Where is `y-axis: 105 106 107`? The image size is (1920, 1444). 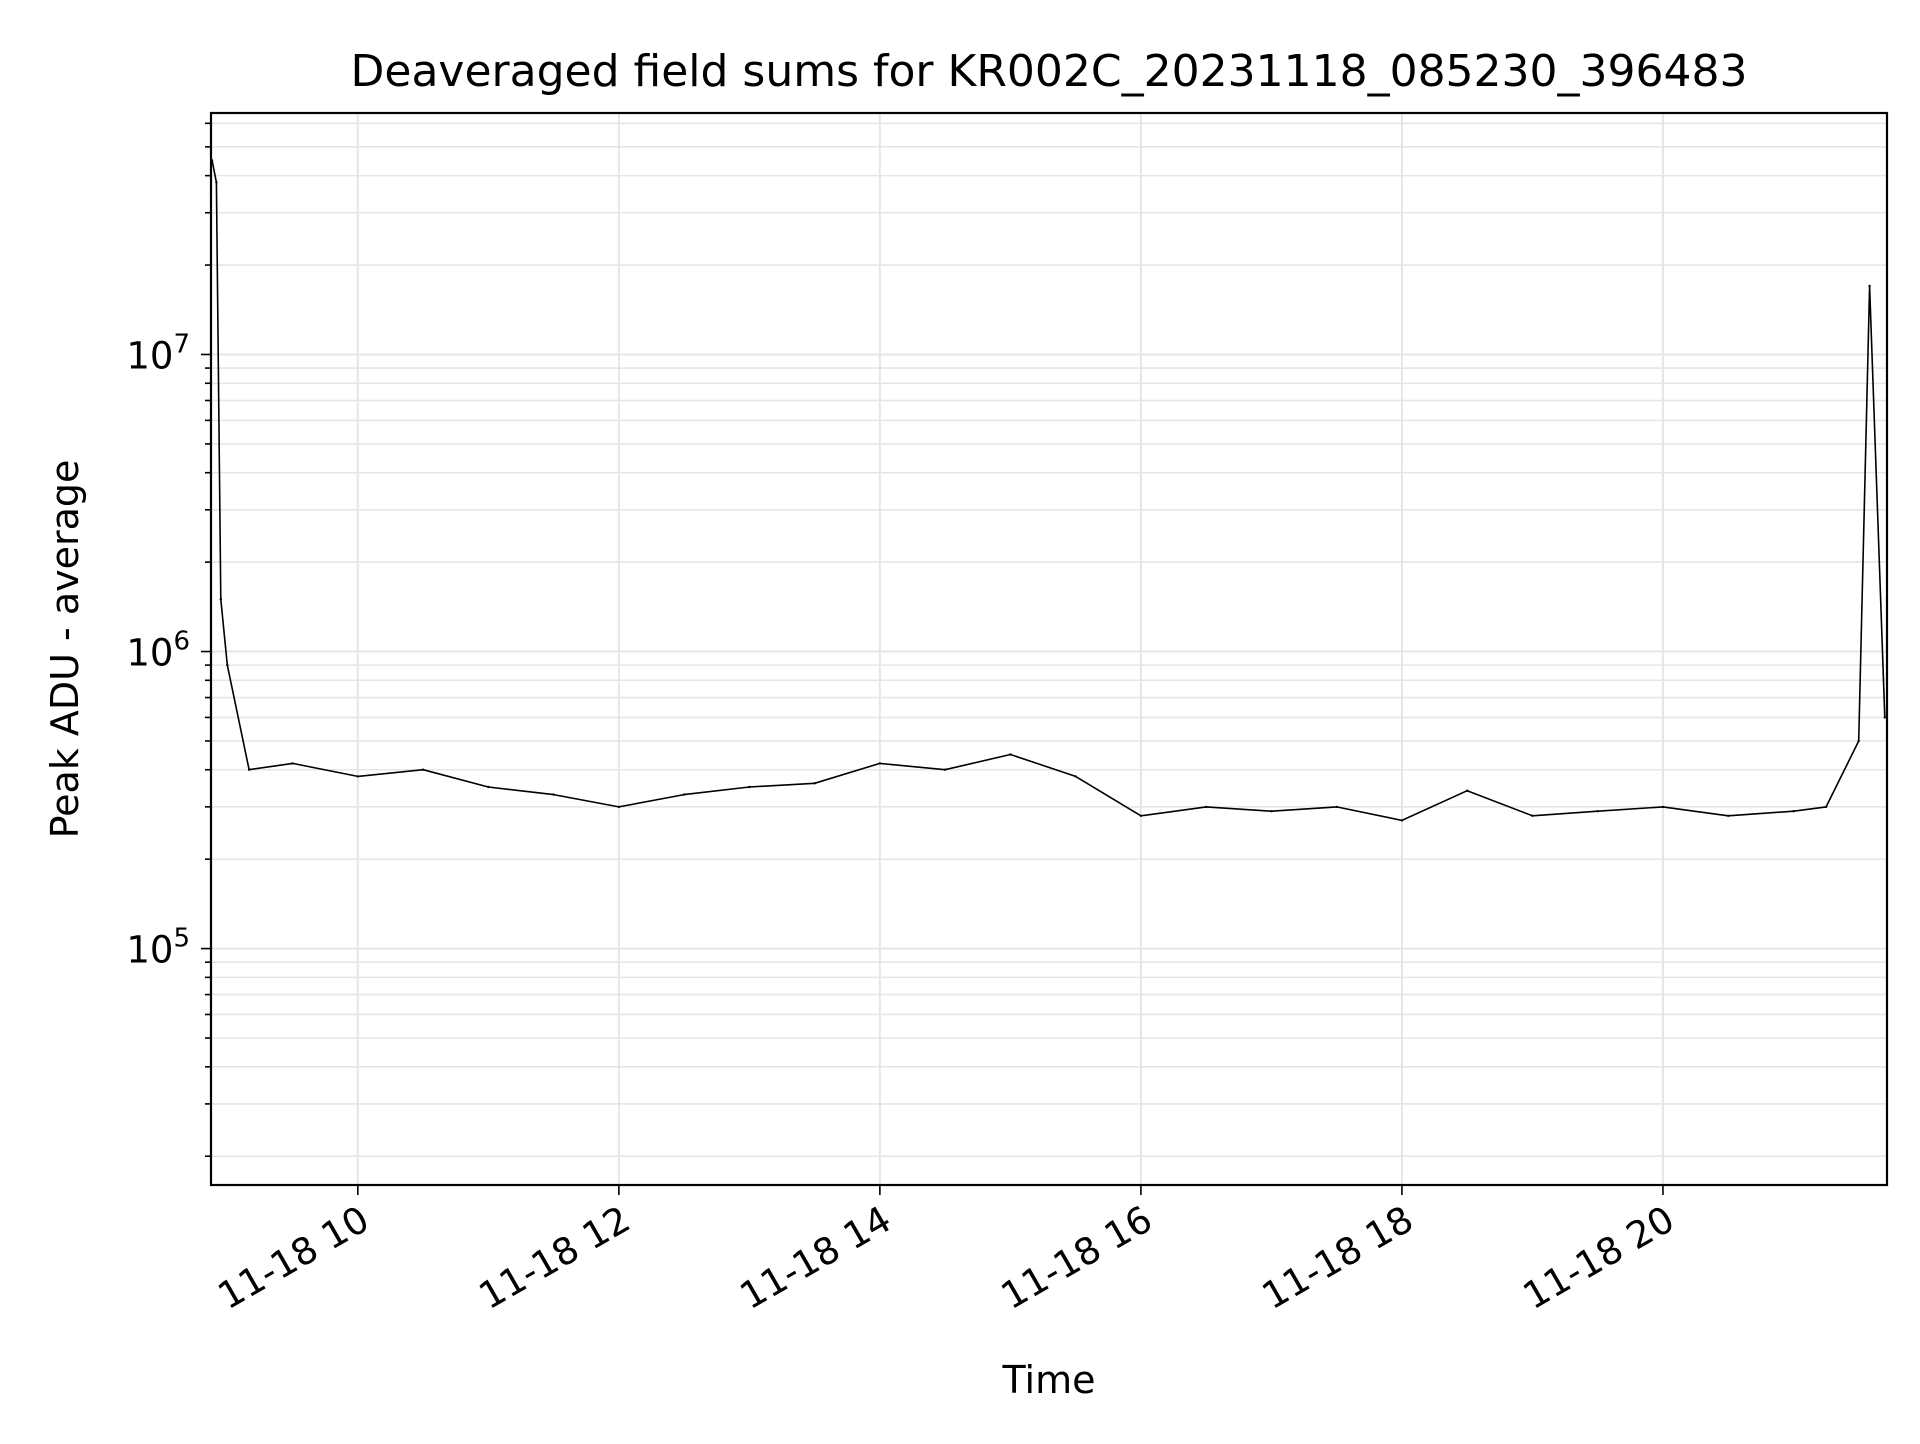 y-axis: 105 106 107 is located at coordinates (168, 640).